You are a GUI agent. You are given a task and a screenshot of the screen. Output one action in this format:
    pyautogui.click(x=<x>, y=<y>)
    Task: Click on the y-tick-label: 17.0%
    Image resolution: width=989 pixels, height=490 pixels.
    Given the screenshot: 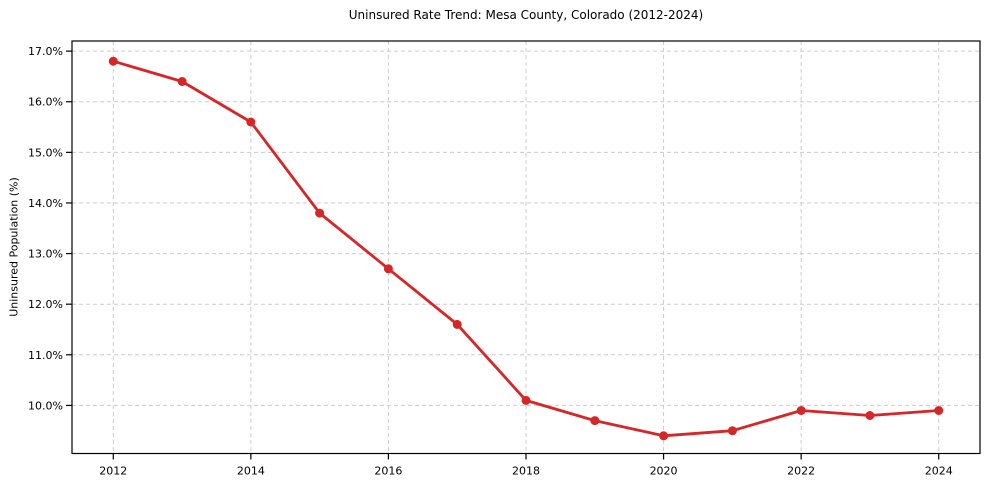 What is the action you would take?
    pyautogui.click(x=45, y=51)
    